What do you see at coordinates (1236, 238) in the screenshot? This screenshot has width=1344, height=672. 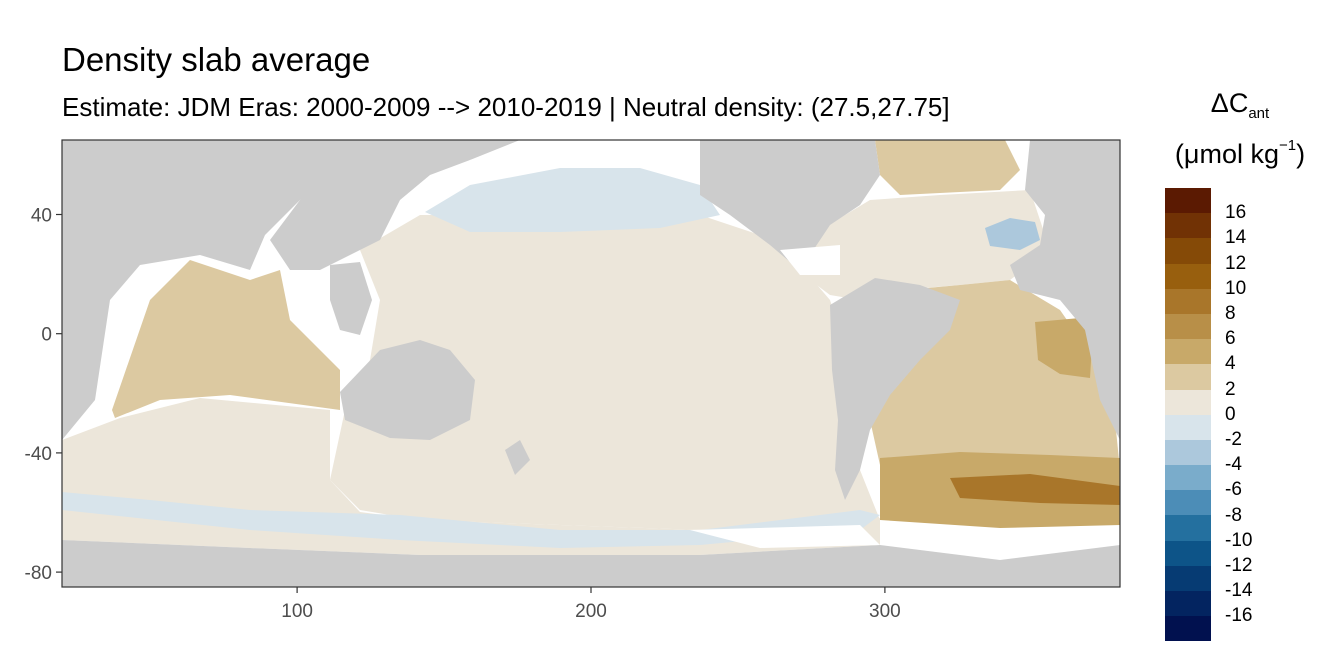 I see `legend-tick-label: 14` at bounding box center [1236, 238].